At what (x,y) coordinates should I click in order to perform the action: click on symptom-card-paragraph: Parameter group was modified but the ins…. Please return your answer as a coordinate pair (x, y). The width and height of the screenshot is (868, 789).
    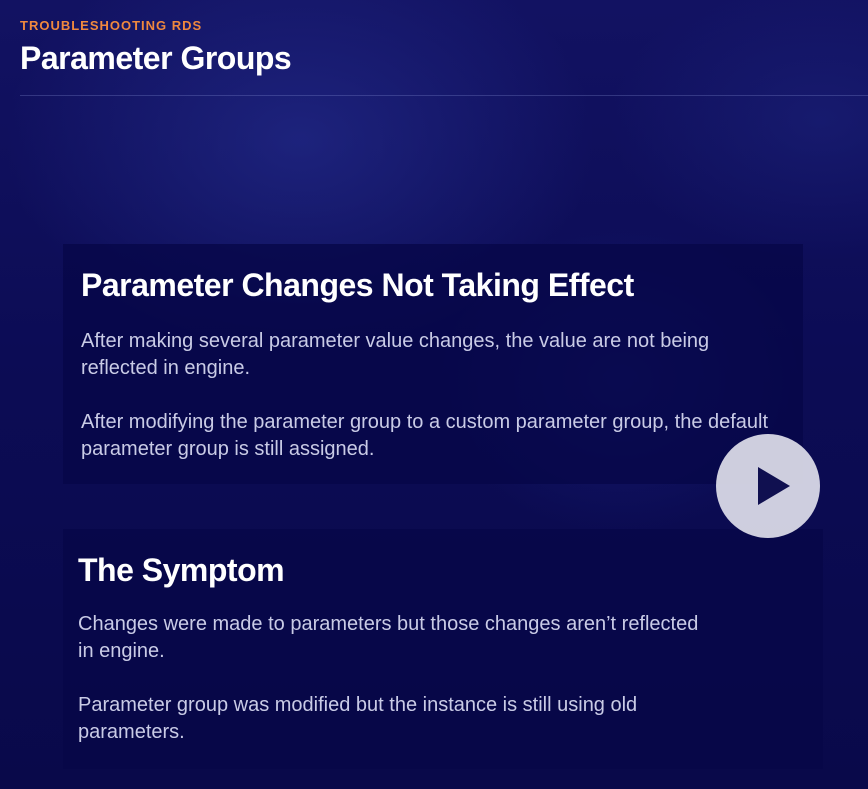
    Looking at the image, I should click on (358, 718).